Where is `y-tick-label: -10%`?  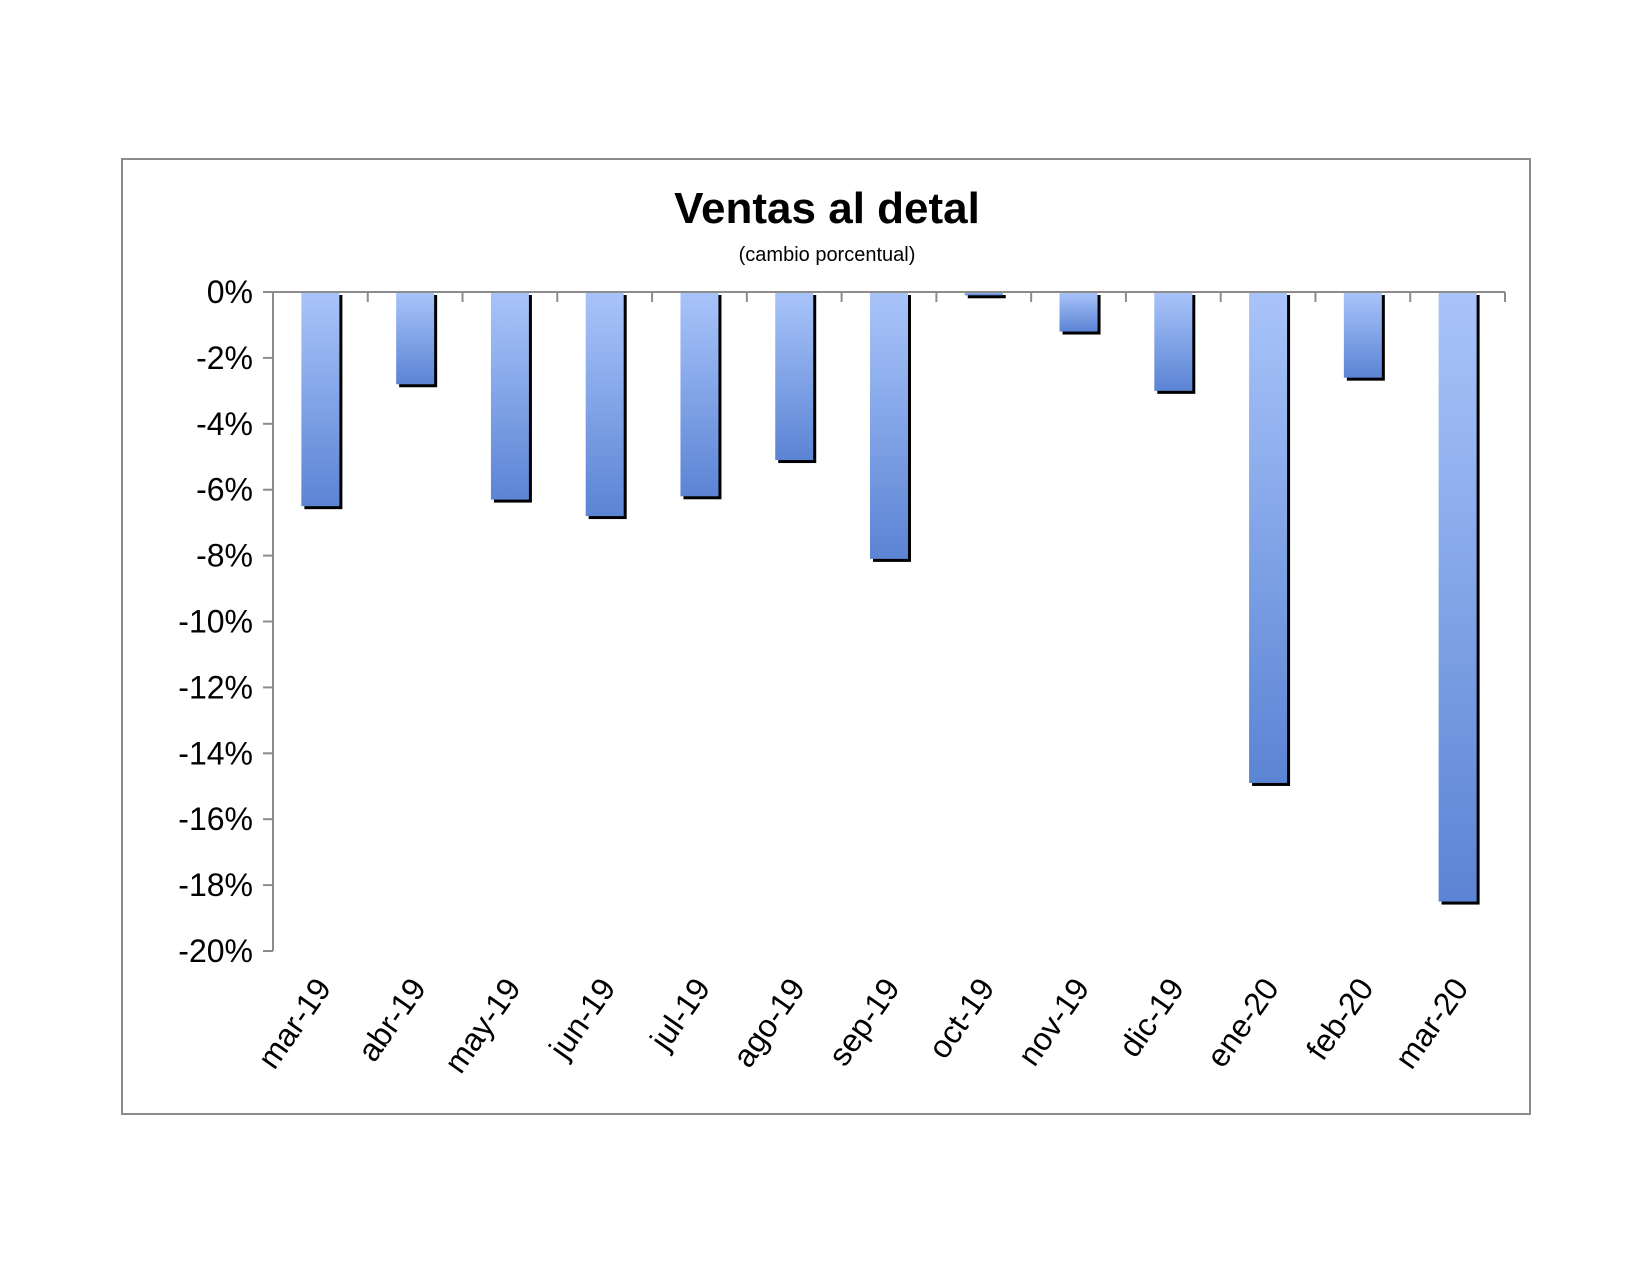
y-tick-label: -10% is located at coordinates (215, 622).